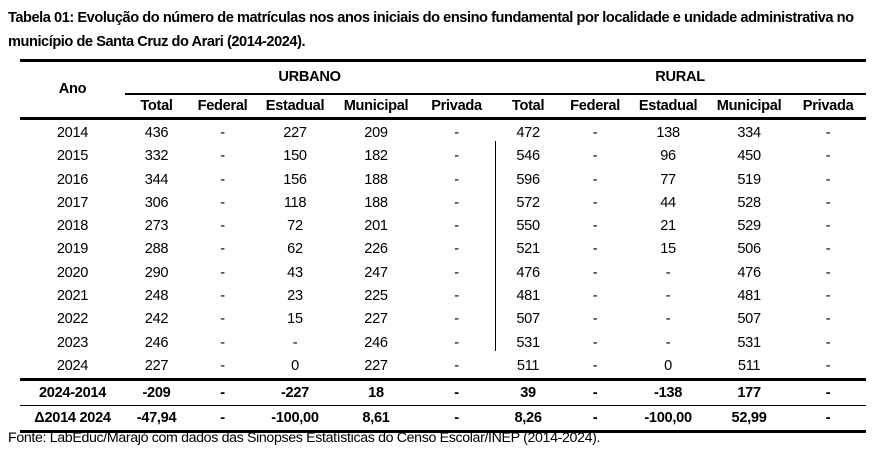 The width and height of the screenshot is (885, 463). Describe the element at coordinates (528, 156) in the screenshot. I see `table-cell: 546` at that location.